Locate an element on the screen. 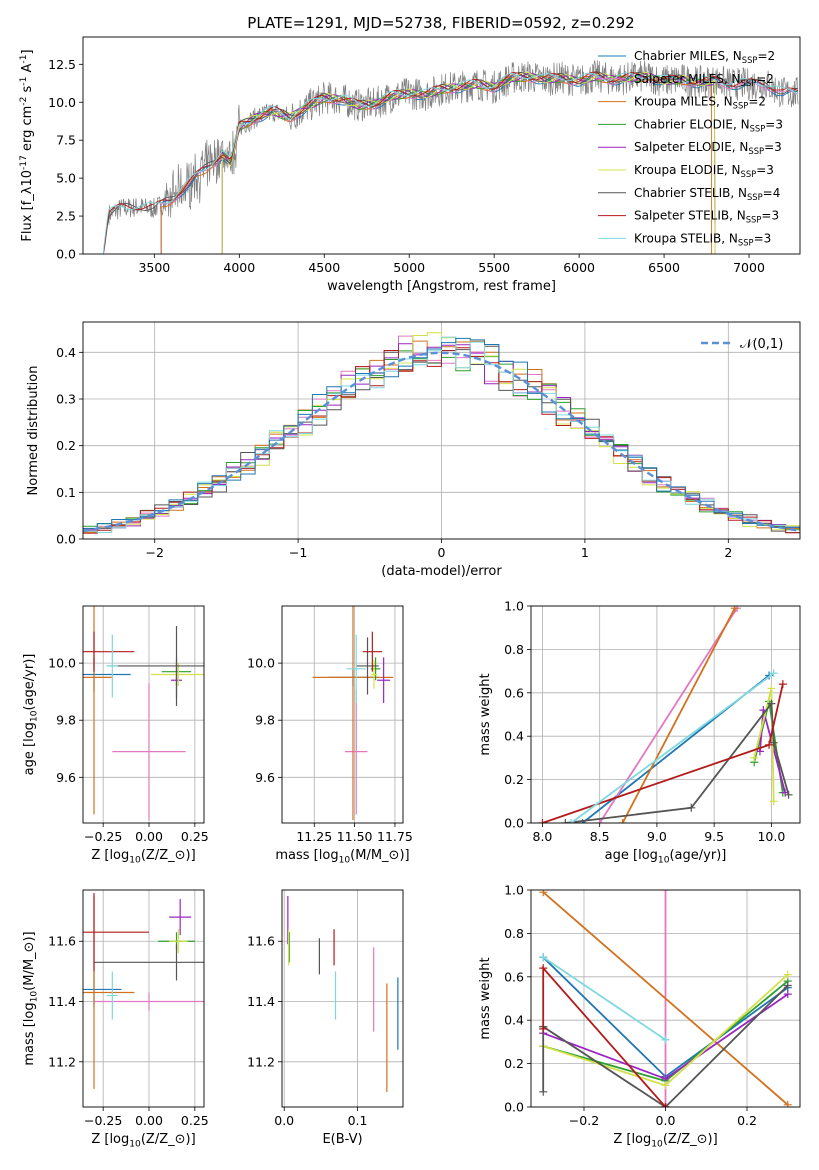 This screenshot has height=1170, width=819. x-tick-label: −2 is located at coordinates (154, 552).